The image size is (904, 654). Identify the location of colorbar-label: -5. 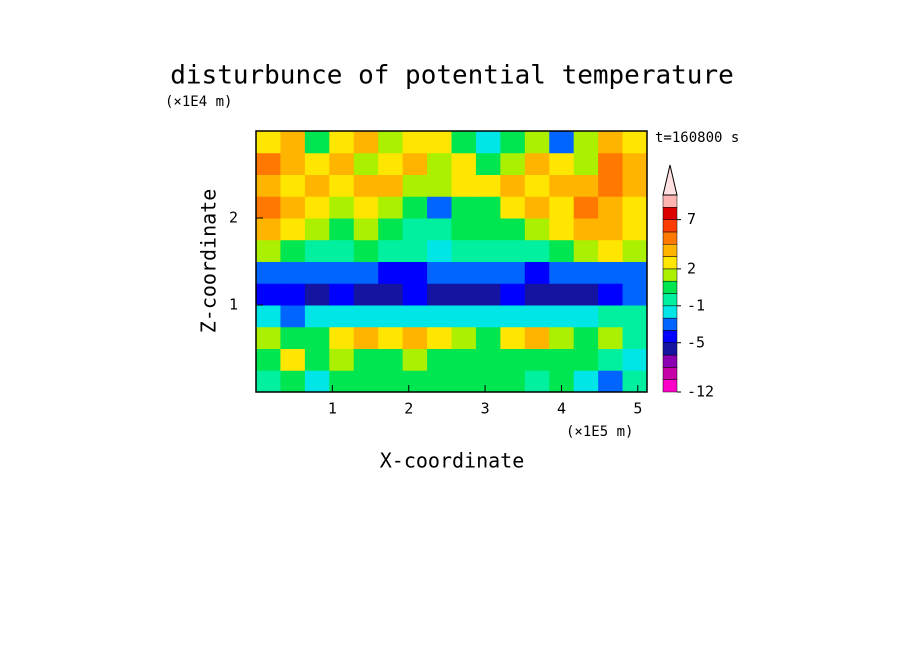
(696, 342).